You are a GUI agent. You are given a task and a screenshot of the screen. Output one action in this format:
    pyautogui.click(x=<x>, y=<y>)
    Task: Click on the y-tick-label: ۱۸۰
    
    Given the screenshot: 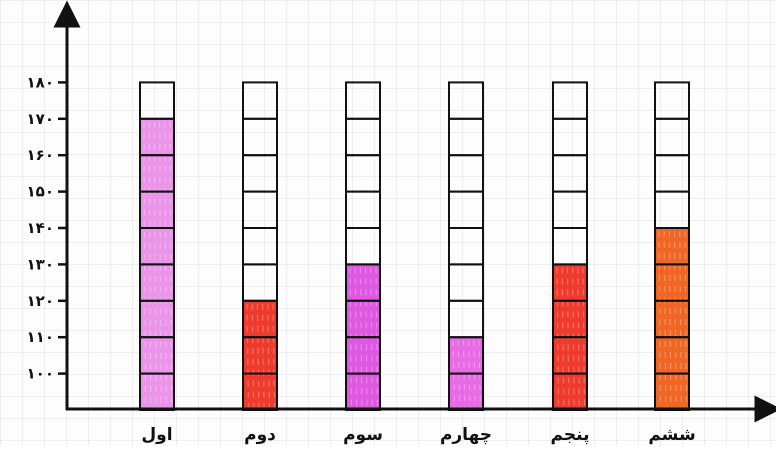 What is the action you would take?
    pyautogui.click(x=40, y=82)
    